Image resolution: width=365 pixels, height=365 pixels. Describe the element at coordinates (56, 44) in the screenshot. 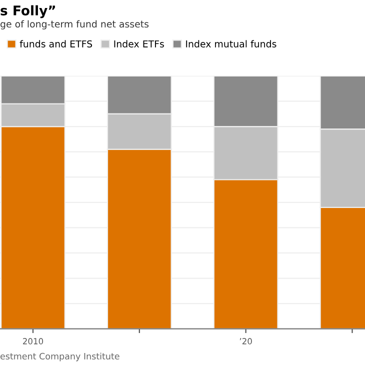

I see `legend-label: funds and ETFS` at that location.